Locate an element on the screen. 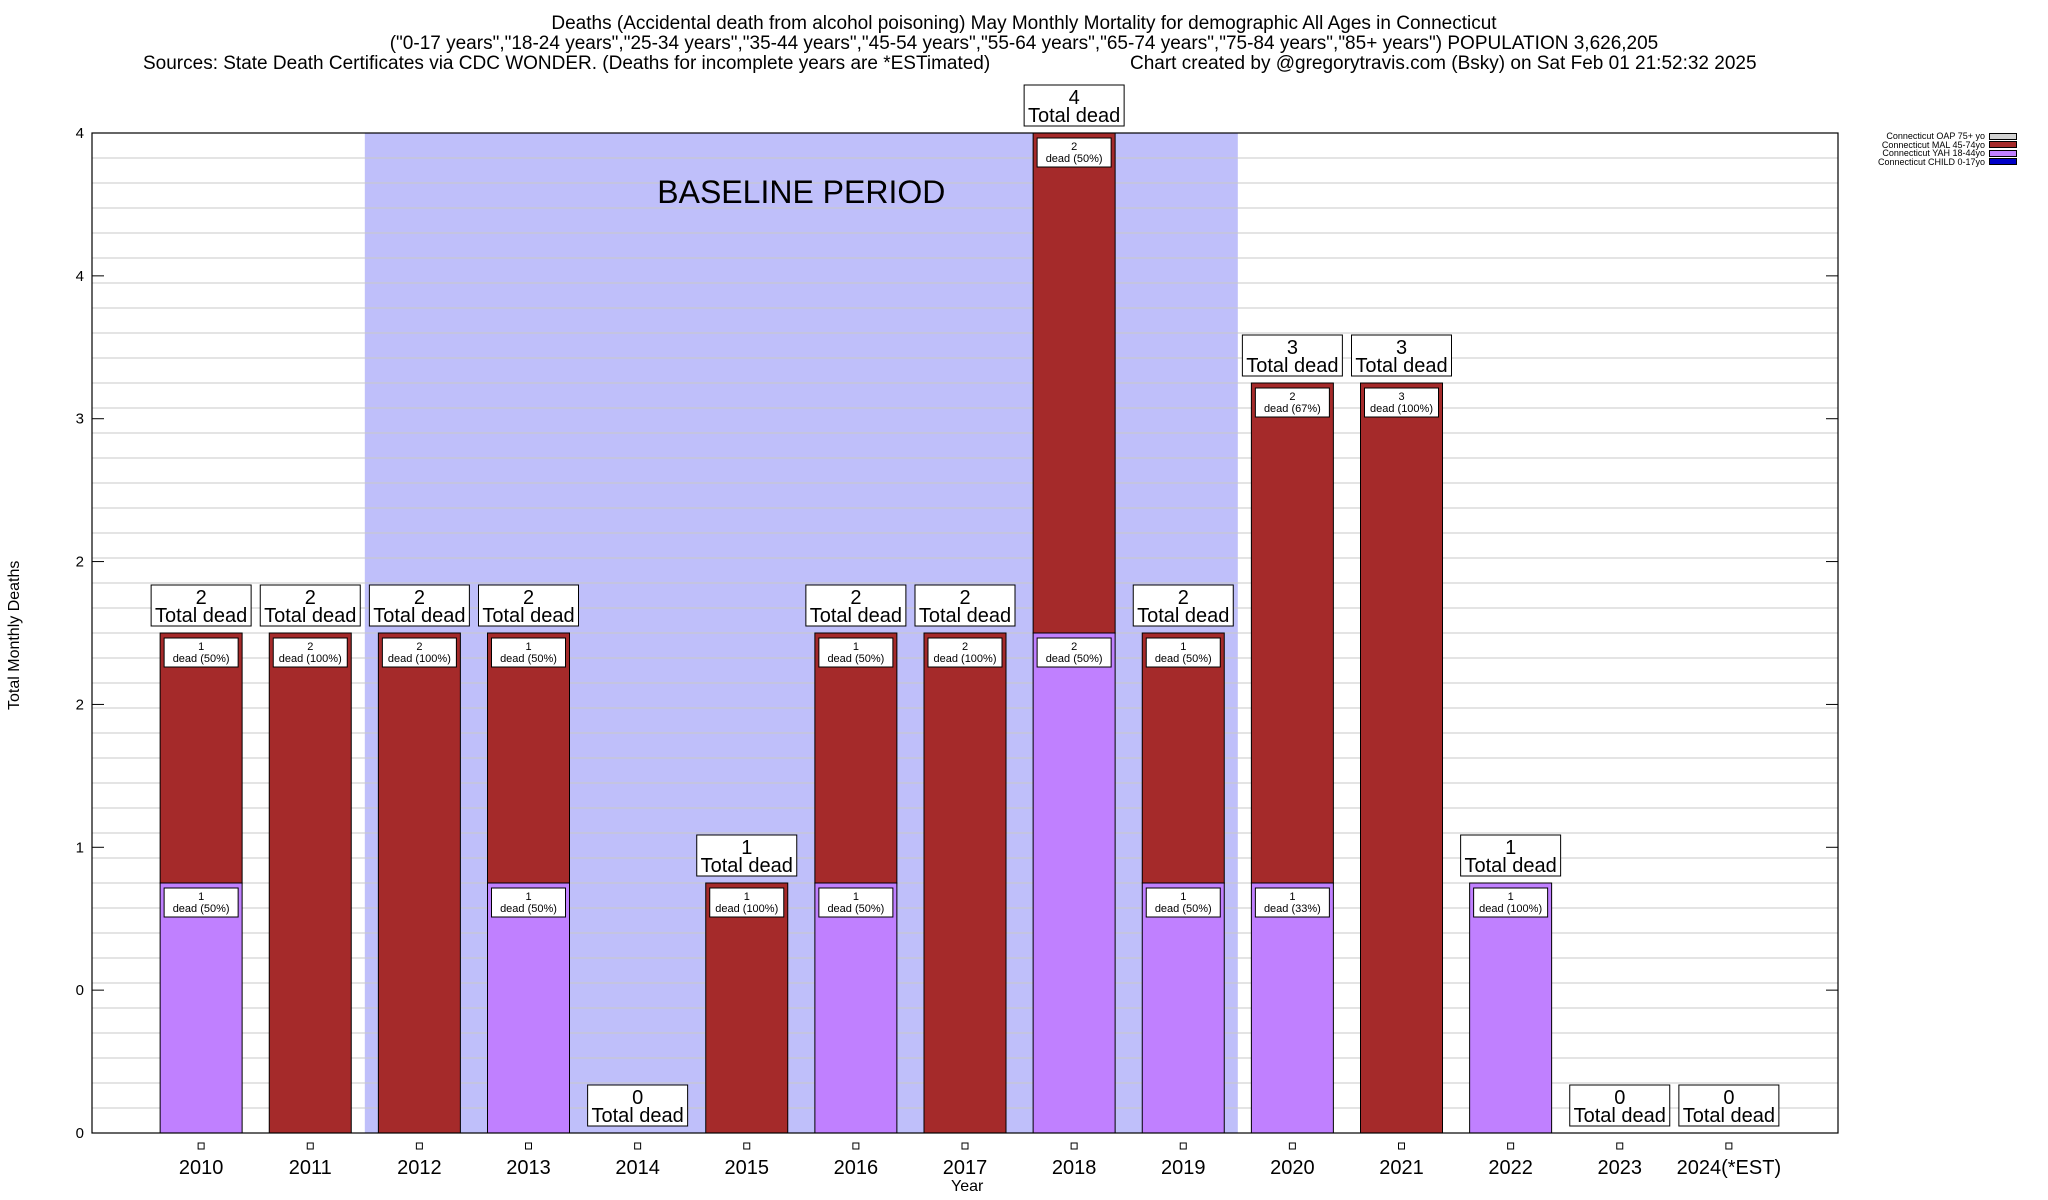 This screenshot has height=1200, width=2048. y-axis-label: Total Monthly Deaths is located at coordinates (14, 635).